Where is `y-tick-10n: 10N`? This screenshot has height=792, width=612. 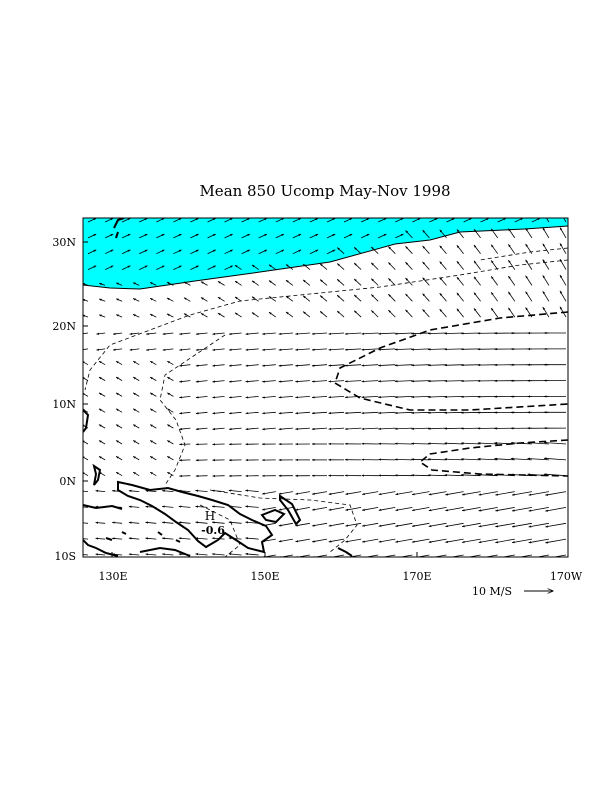 y-tick-10n: 10N is located at coordinates (64, 404).